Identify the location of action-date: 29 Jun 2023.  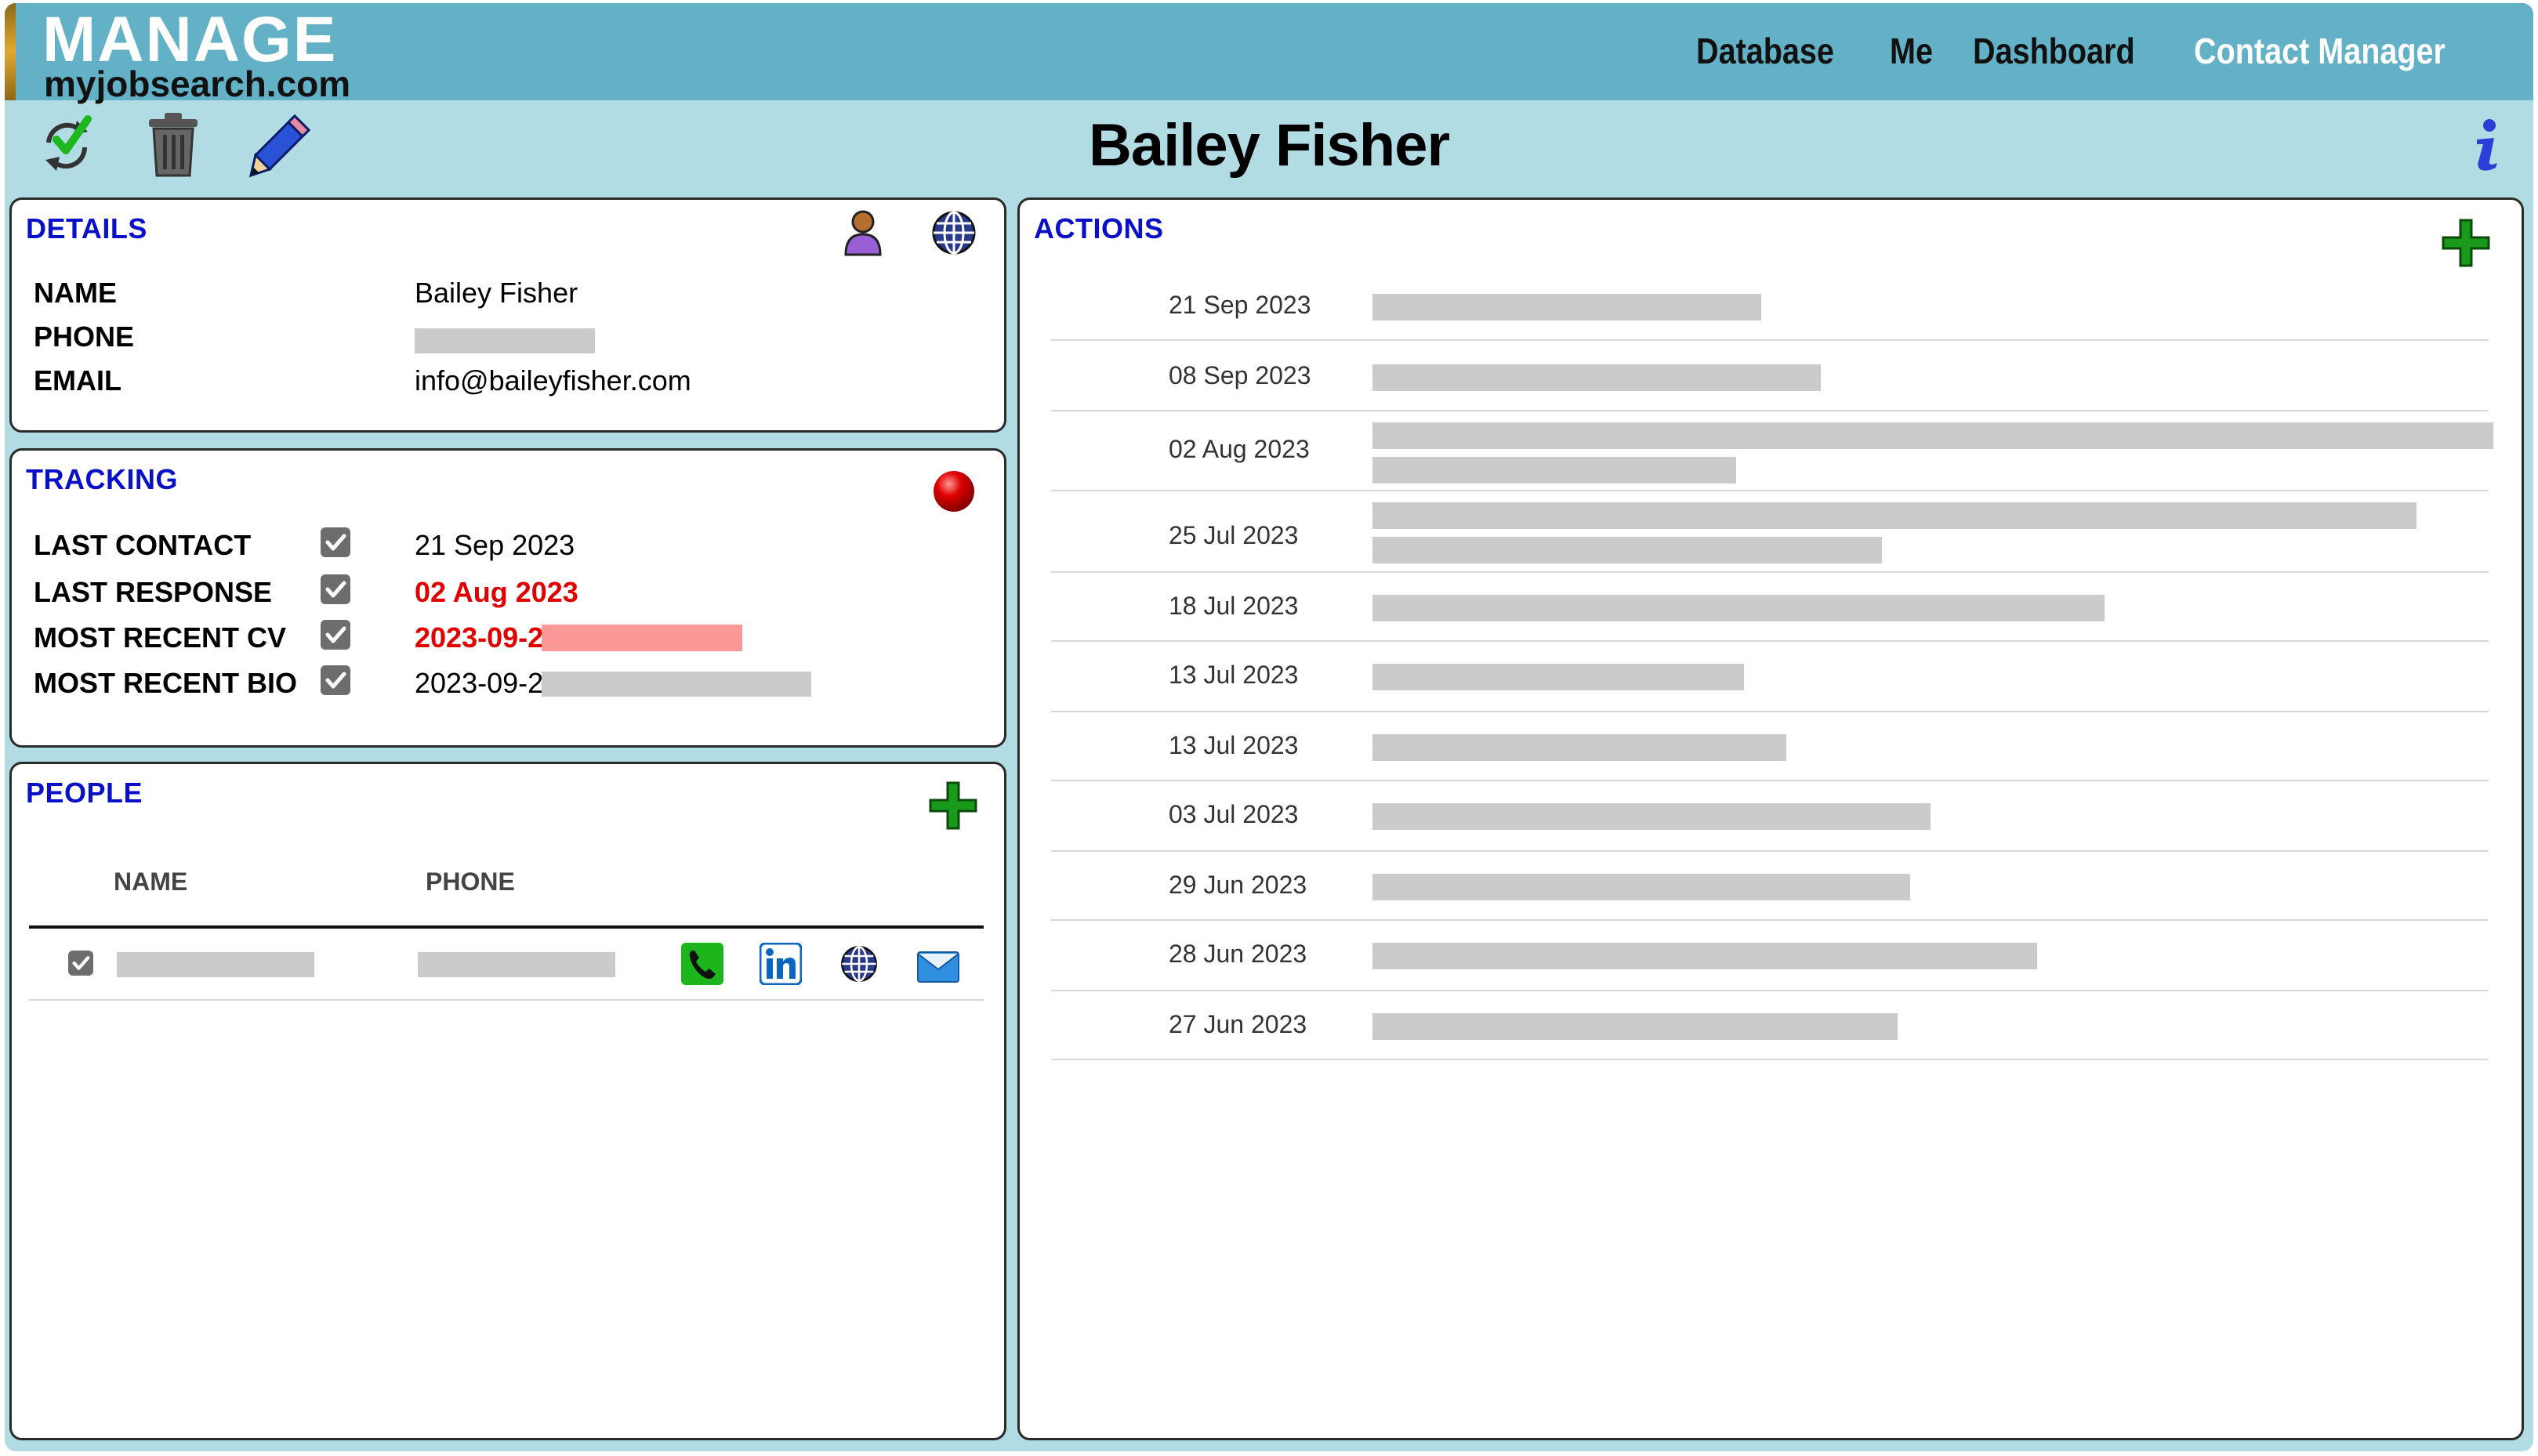
(1238, 885).